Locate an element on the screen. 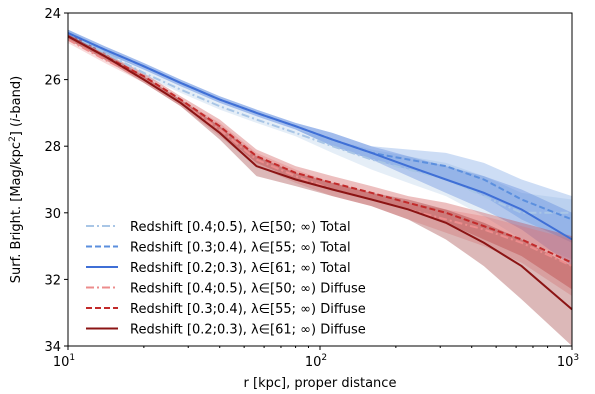 The width and height of the screenshot is (595, 394). y-tick-label: 26 is located at coordinates (52, 81).